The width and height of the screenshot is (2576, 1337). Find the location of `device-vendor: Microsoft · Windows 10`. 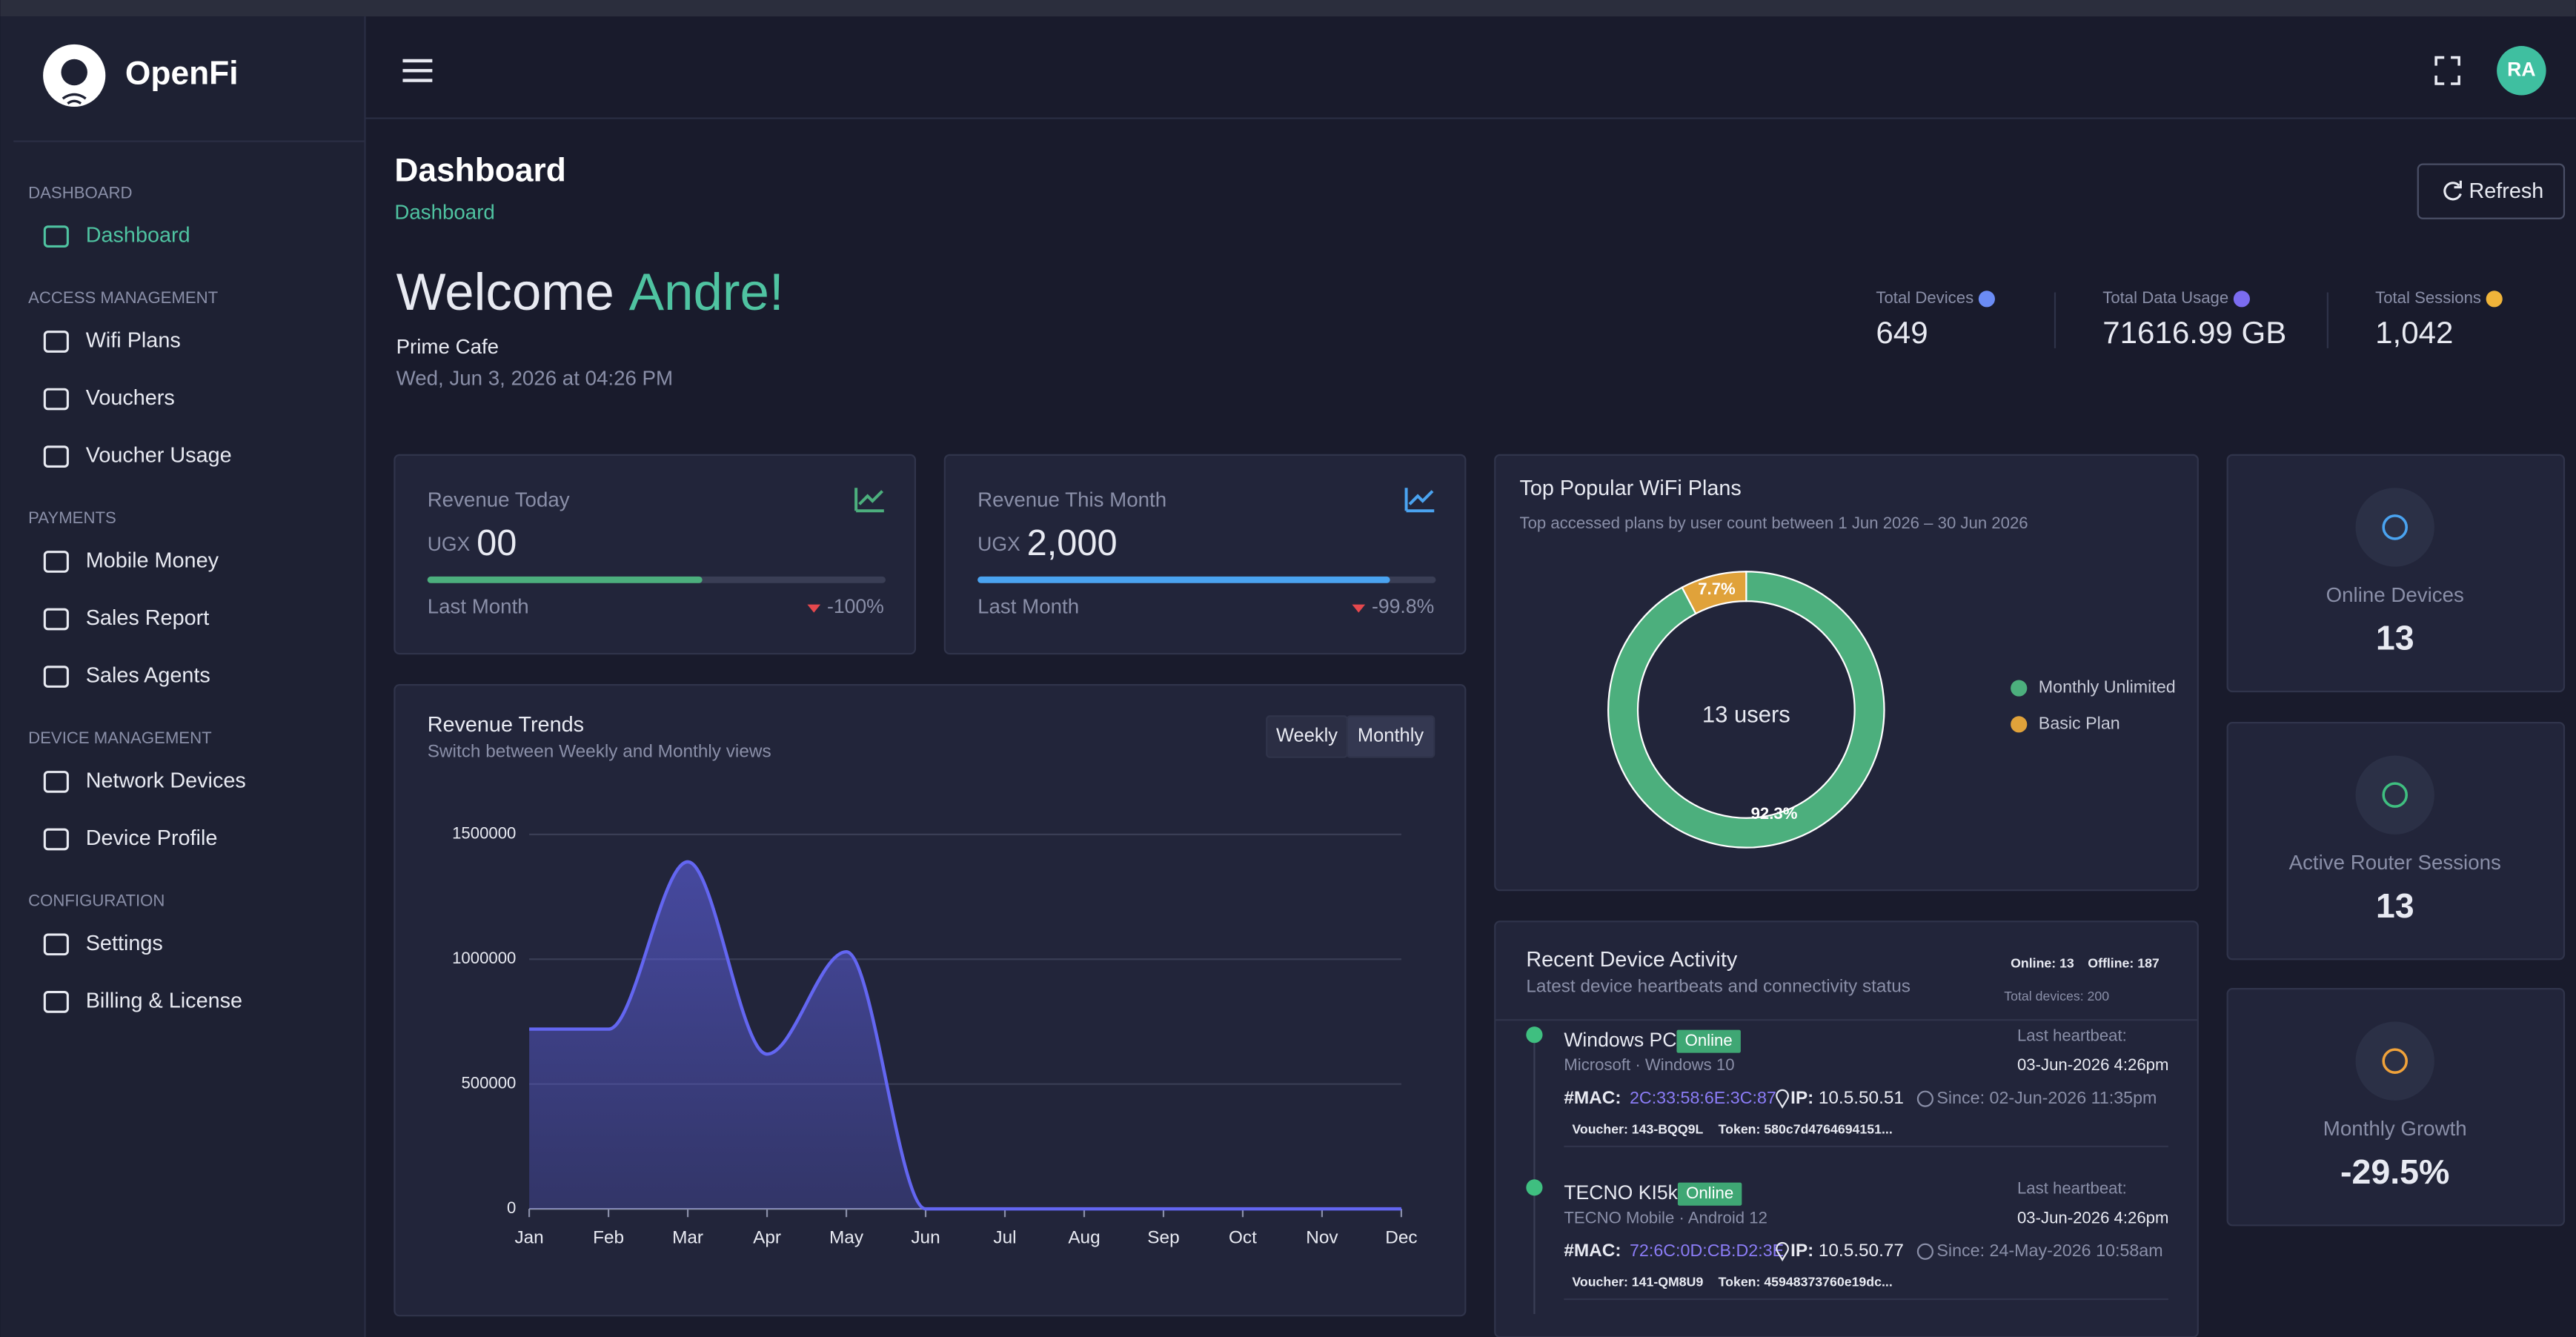

device-vendor: Microsoft · Windows 10 is located at coordinates (1649, 1064).